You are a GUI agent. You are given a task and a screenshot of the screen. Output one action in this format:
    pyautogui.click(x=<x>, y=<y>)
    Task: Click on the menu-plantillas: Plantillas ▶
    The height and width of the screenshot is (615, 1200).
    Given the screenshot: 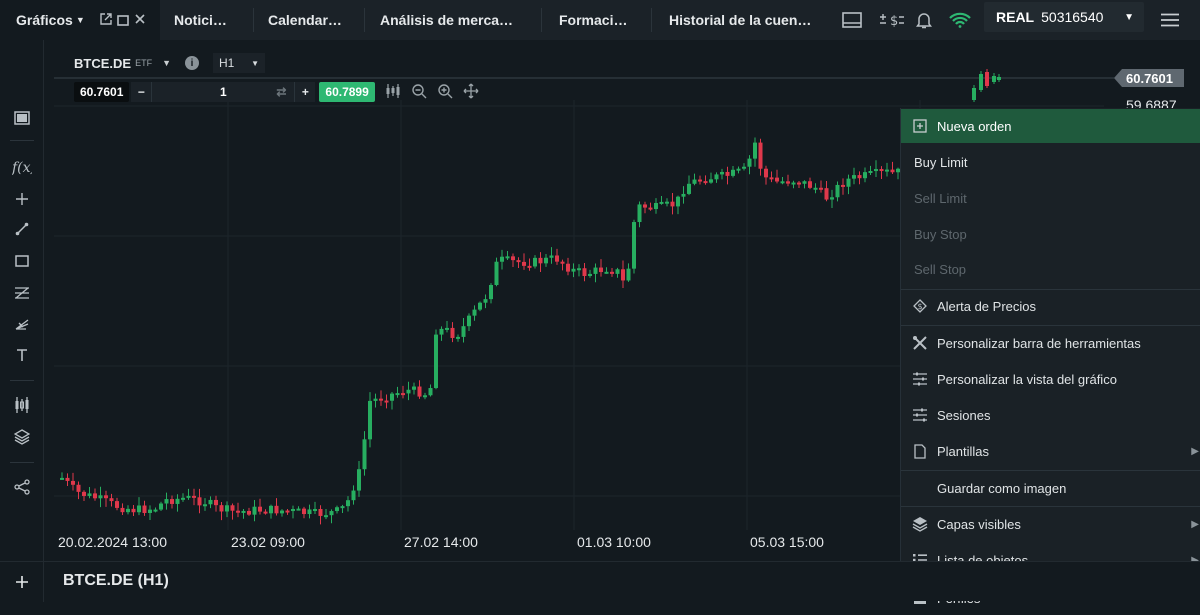 What is the action you would take?
    pyautogui.click(x=1050, y=451)
    